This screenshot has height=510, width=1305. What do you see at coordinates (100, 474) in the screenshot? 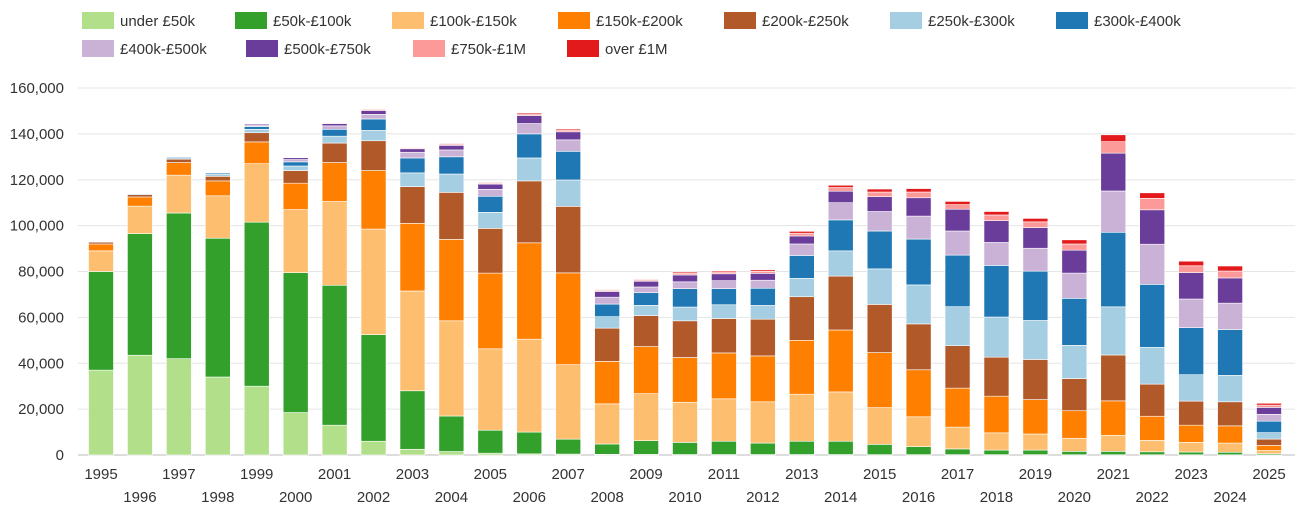
I see `x-tick-label: 1995` at bounding box center [100, 474].